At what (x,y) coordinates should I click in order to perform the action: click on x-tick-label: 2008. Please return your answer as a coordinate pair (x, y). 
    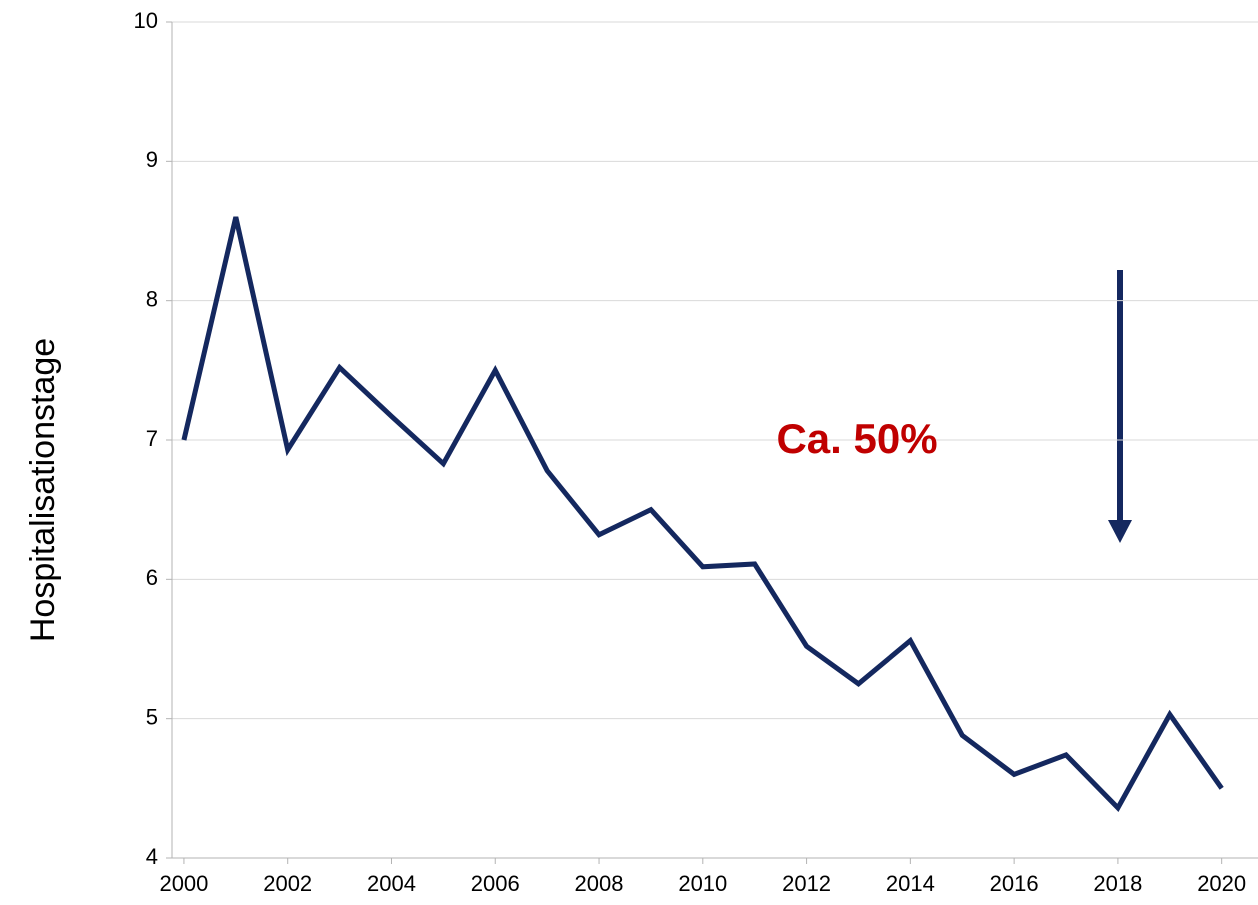
    Looking at the image, I should click on (599, 883).